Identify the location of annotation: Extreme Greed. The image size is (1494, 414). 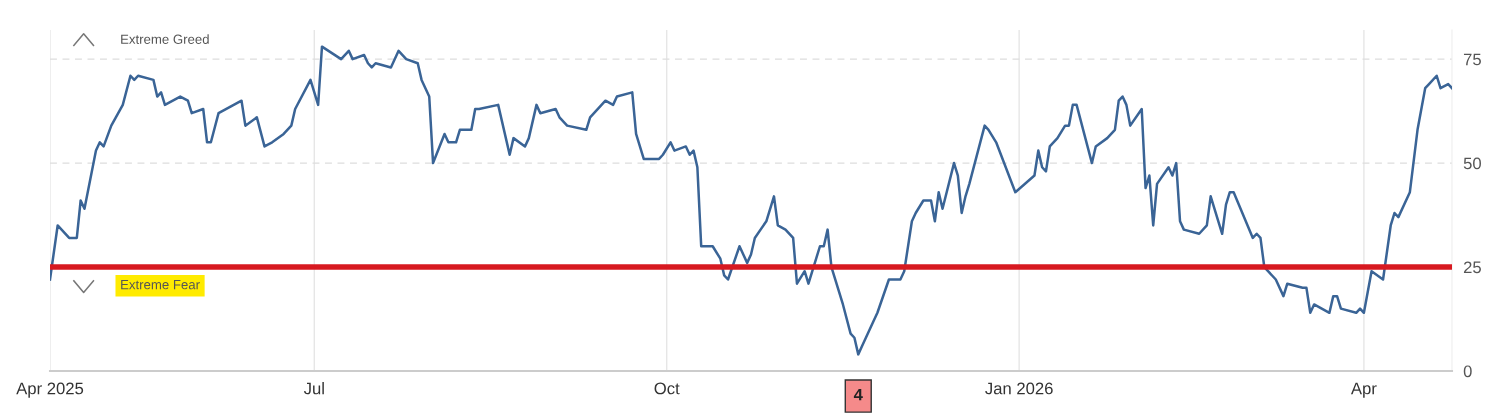
(165, 39).